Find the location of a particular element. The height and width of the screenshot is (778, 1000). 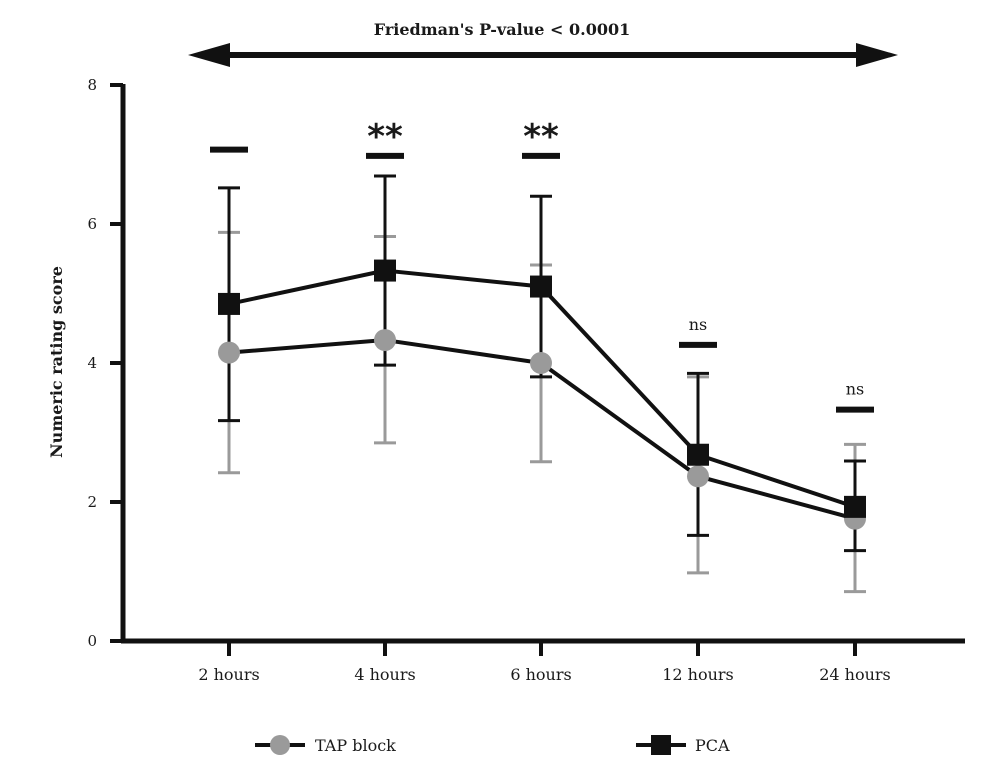

y-tick-label: 6 is located at coordinates (92, 224).